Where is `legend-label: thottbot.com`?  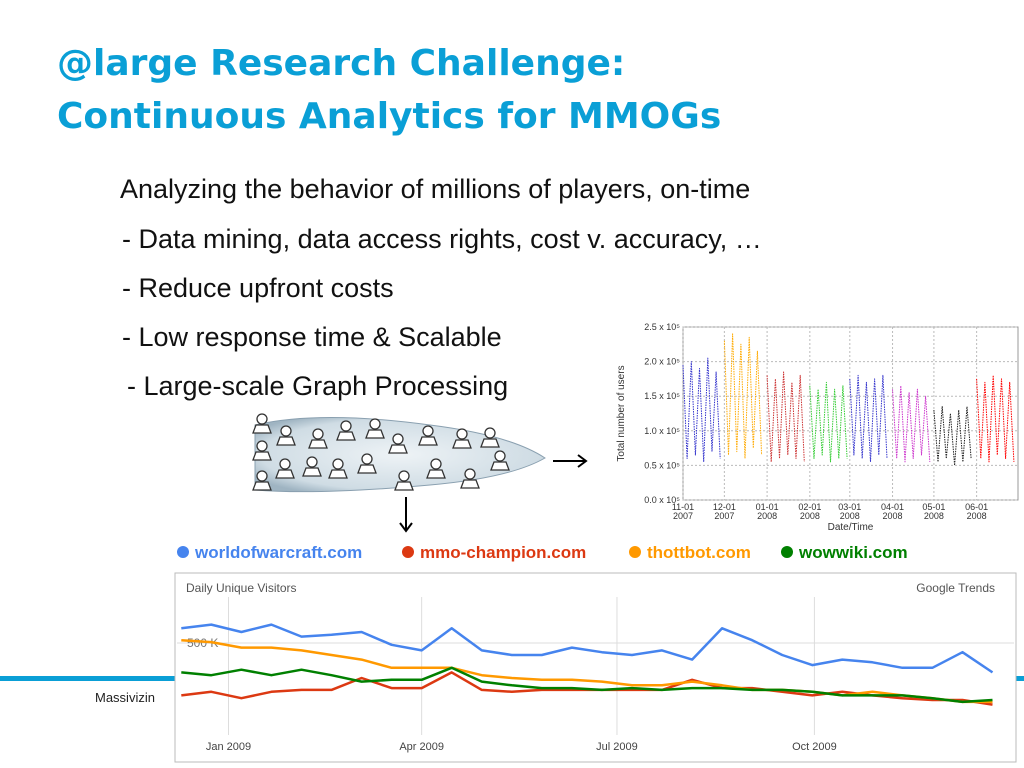 legend-label: thottbot.com is located at coordinates (699, 552).